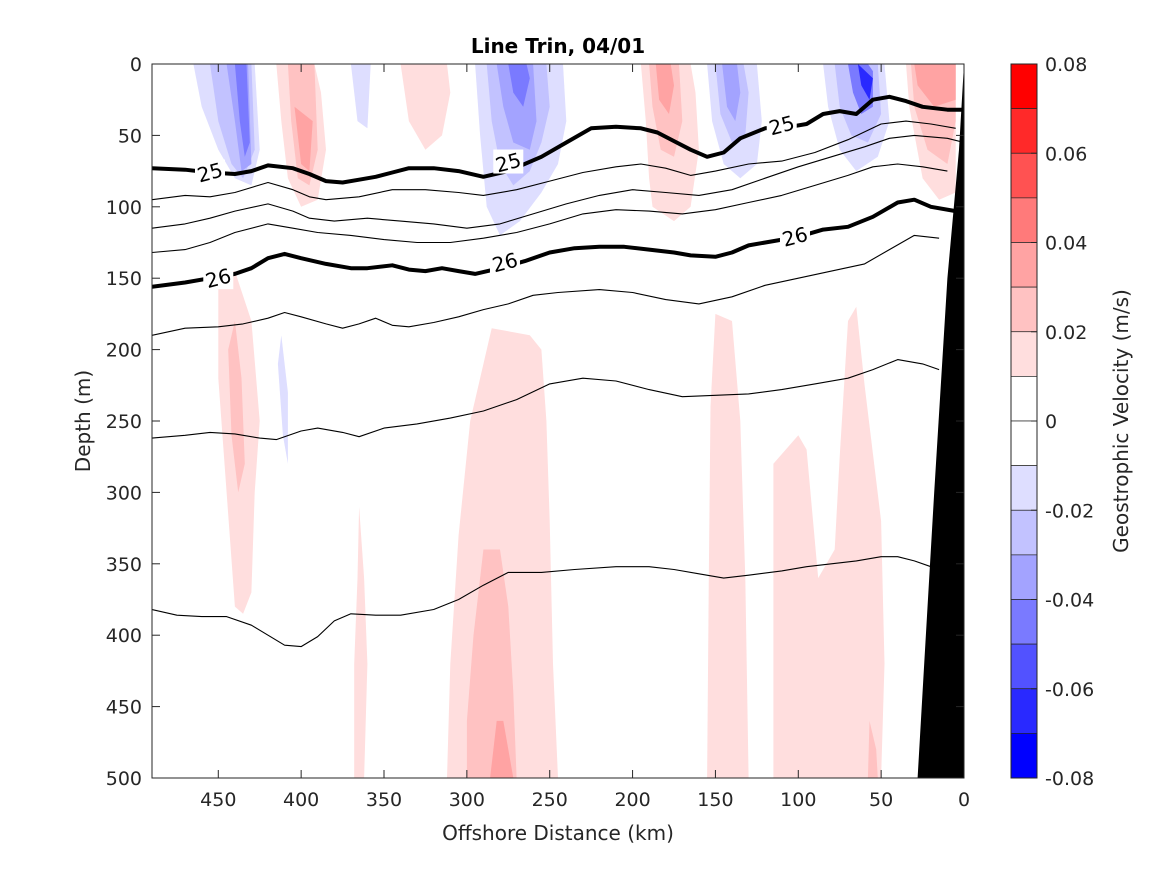  I want to click on land-mask, so click(940, 421).